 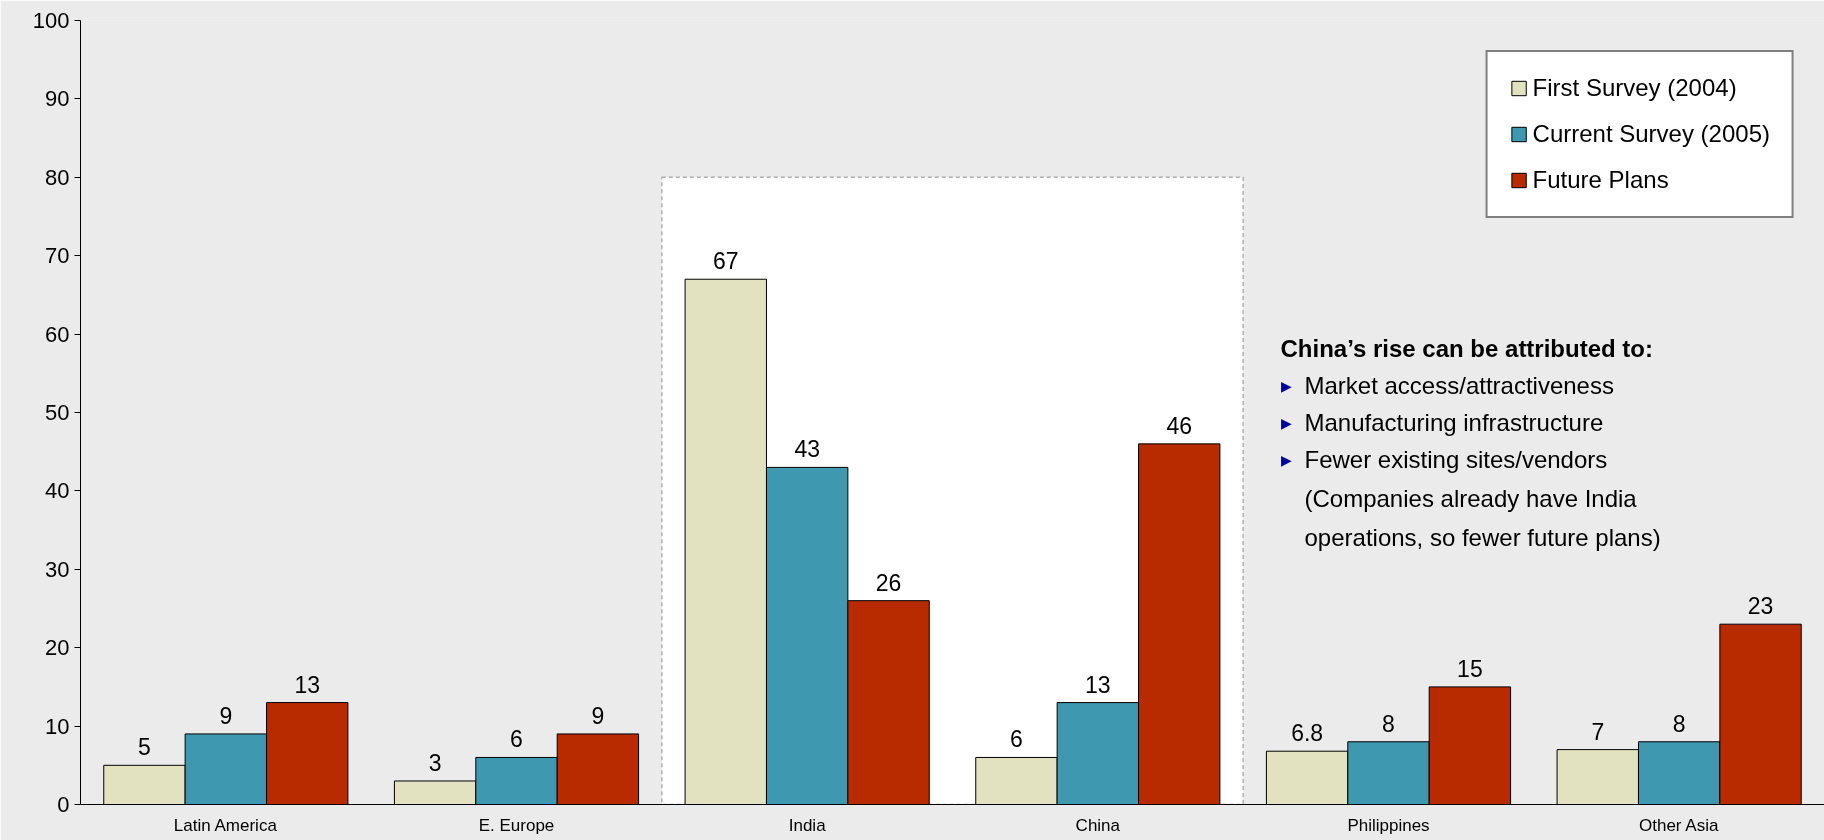 I want to click on data-label: 67, so click(x=725, y=261).